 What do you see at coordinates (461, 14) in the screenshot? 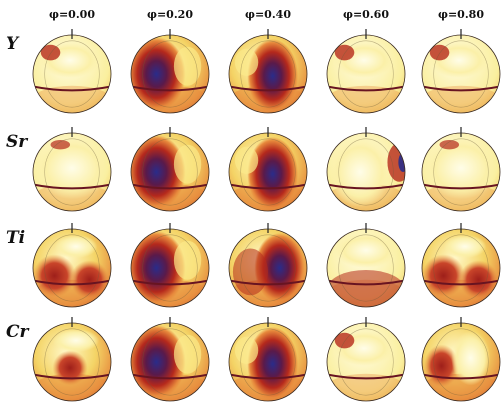
I see `phase-label: φ=0.80` at bounding box center [461, 14].